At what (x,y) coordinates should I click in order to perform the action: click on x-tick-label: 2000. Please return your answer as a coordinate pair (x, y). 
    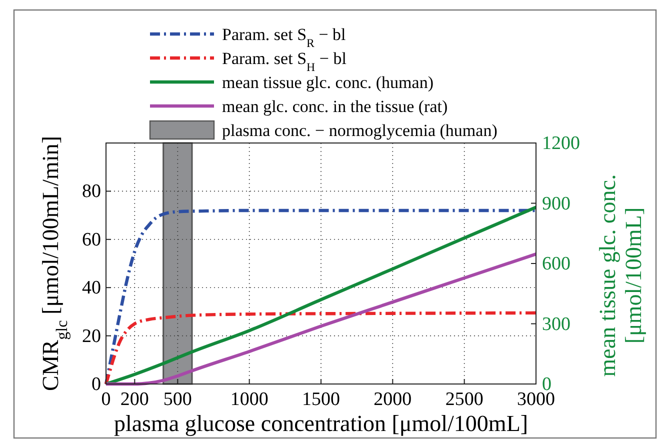
    Looking at the image, I should click on (393, 399).